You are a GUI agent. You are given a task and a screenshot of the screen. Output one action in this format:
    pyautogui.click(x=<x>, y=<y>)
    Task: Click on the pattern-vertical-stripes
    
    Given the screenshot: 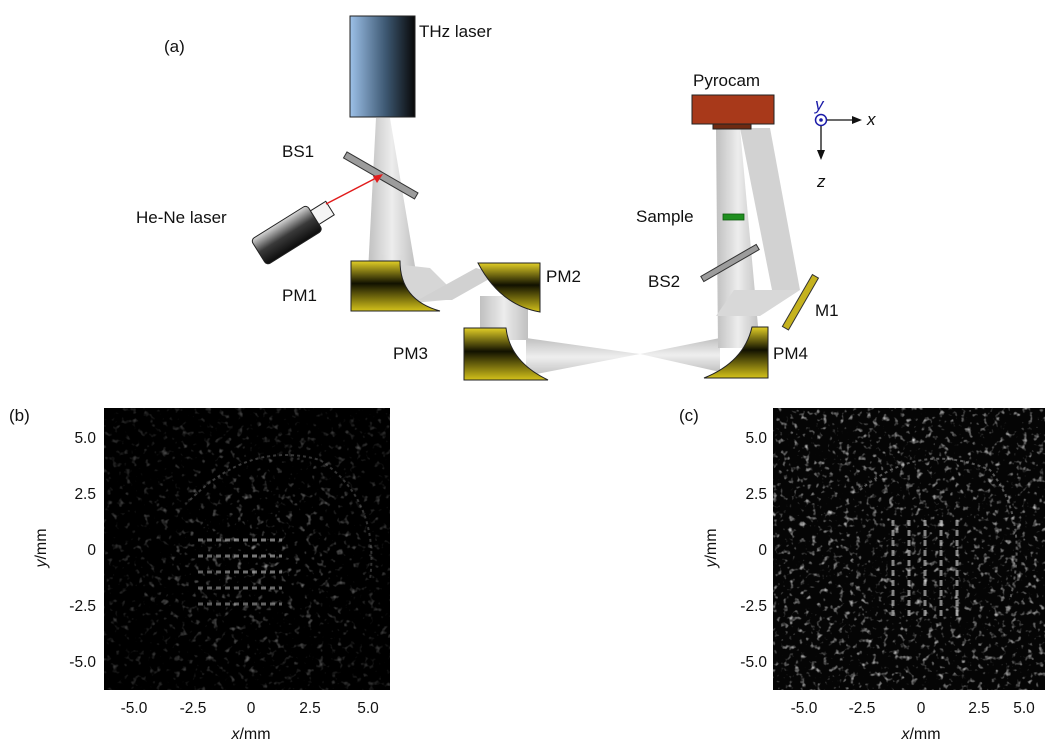 What is the action you would take?
    pyautogui.click(x=925, y=570)
    